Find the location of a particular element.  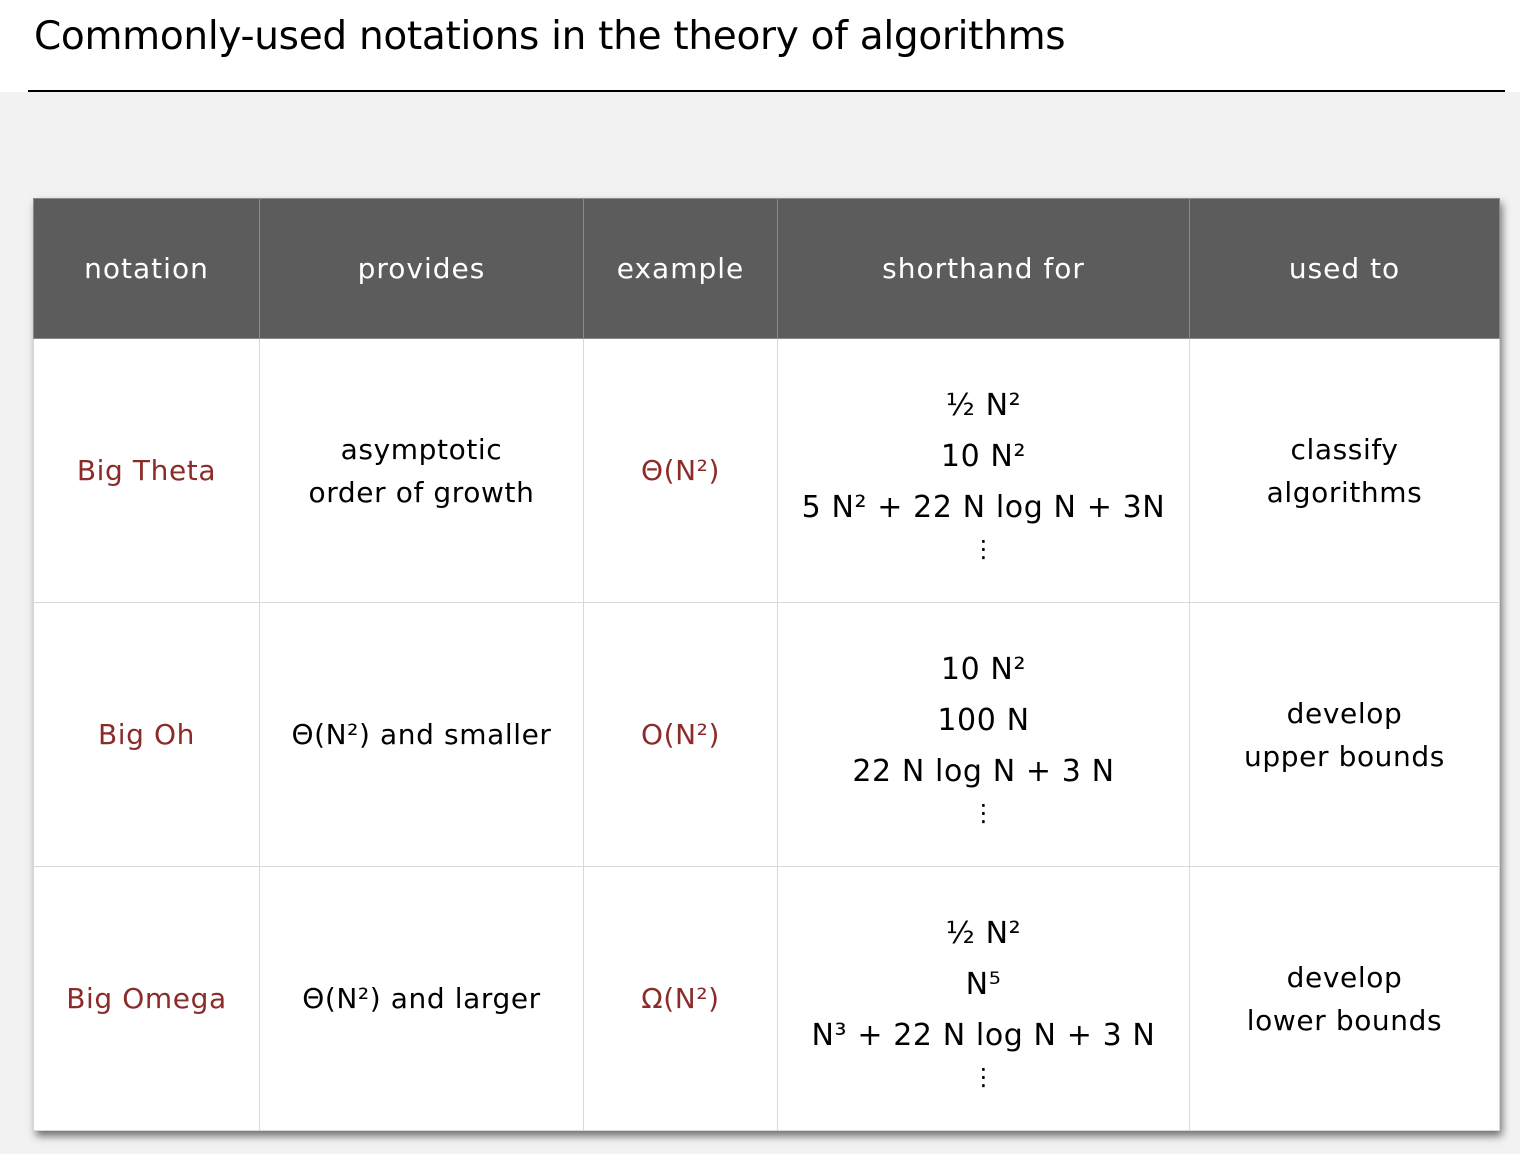

provides-cell: Θ(N²) and larger is located at coordinates (421, 998).